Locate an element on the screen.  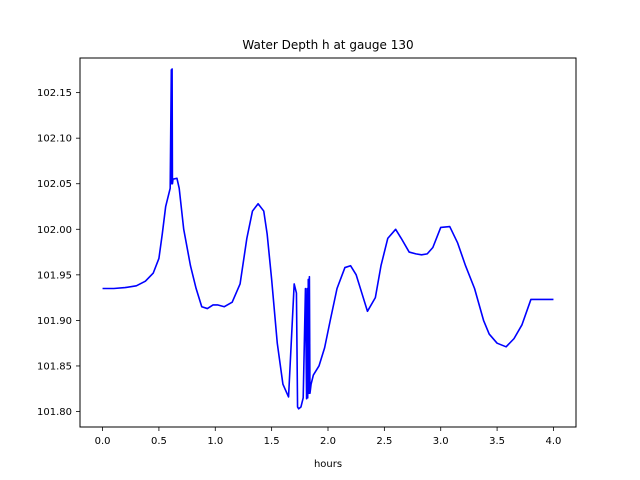
y-tick-label: 101.85 is located at coordinates (54, 366).